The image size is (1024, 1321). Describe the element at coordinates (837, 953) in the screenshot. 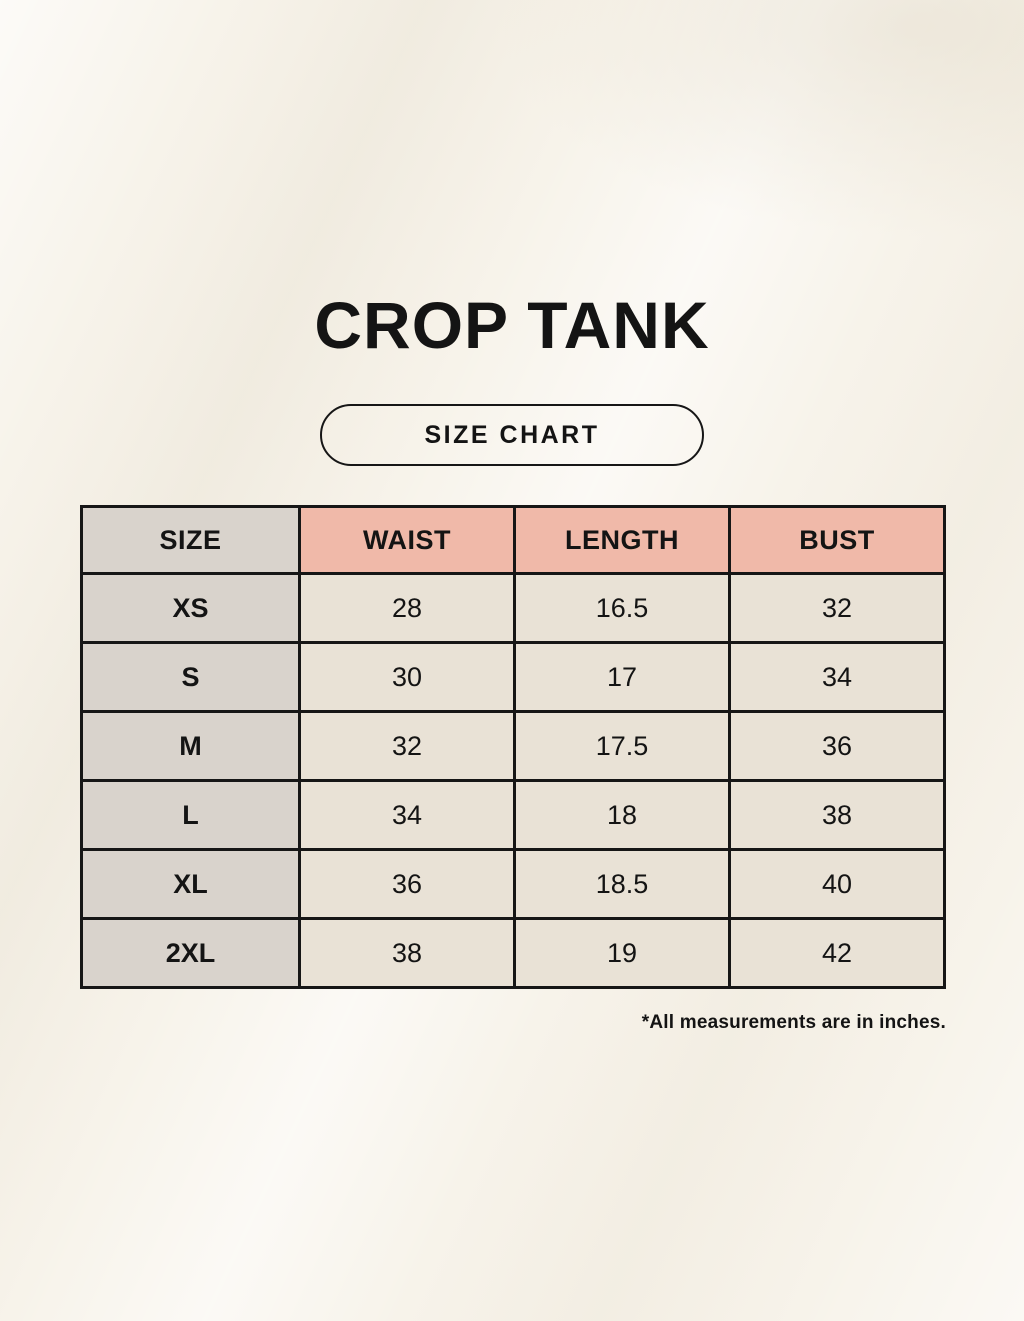

I see `bust-value: 42` at that location.